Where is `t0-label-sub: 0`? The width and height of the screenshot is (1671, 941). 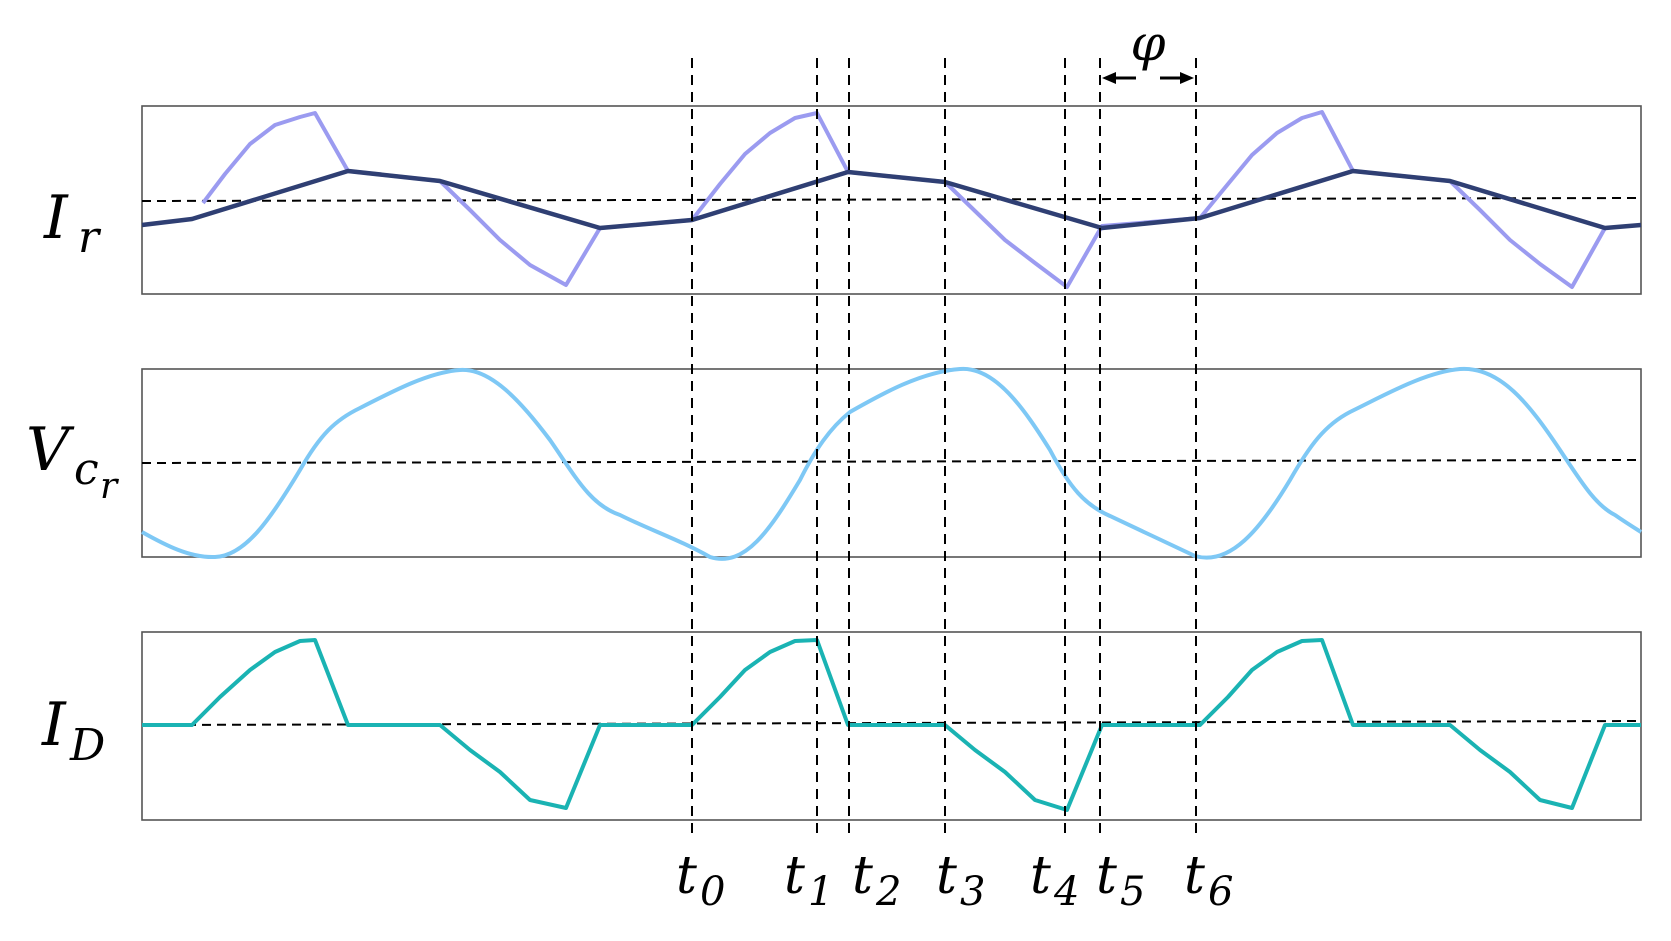 t0-label-sub: 0 is located at coordinates (712, 892).